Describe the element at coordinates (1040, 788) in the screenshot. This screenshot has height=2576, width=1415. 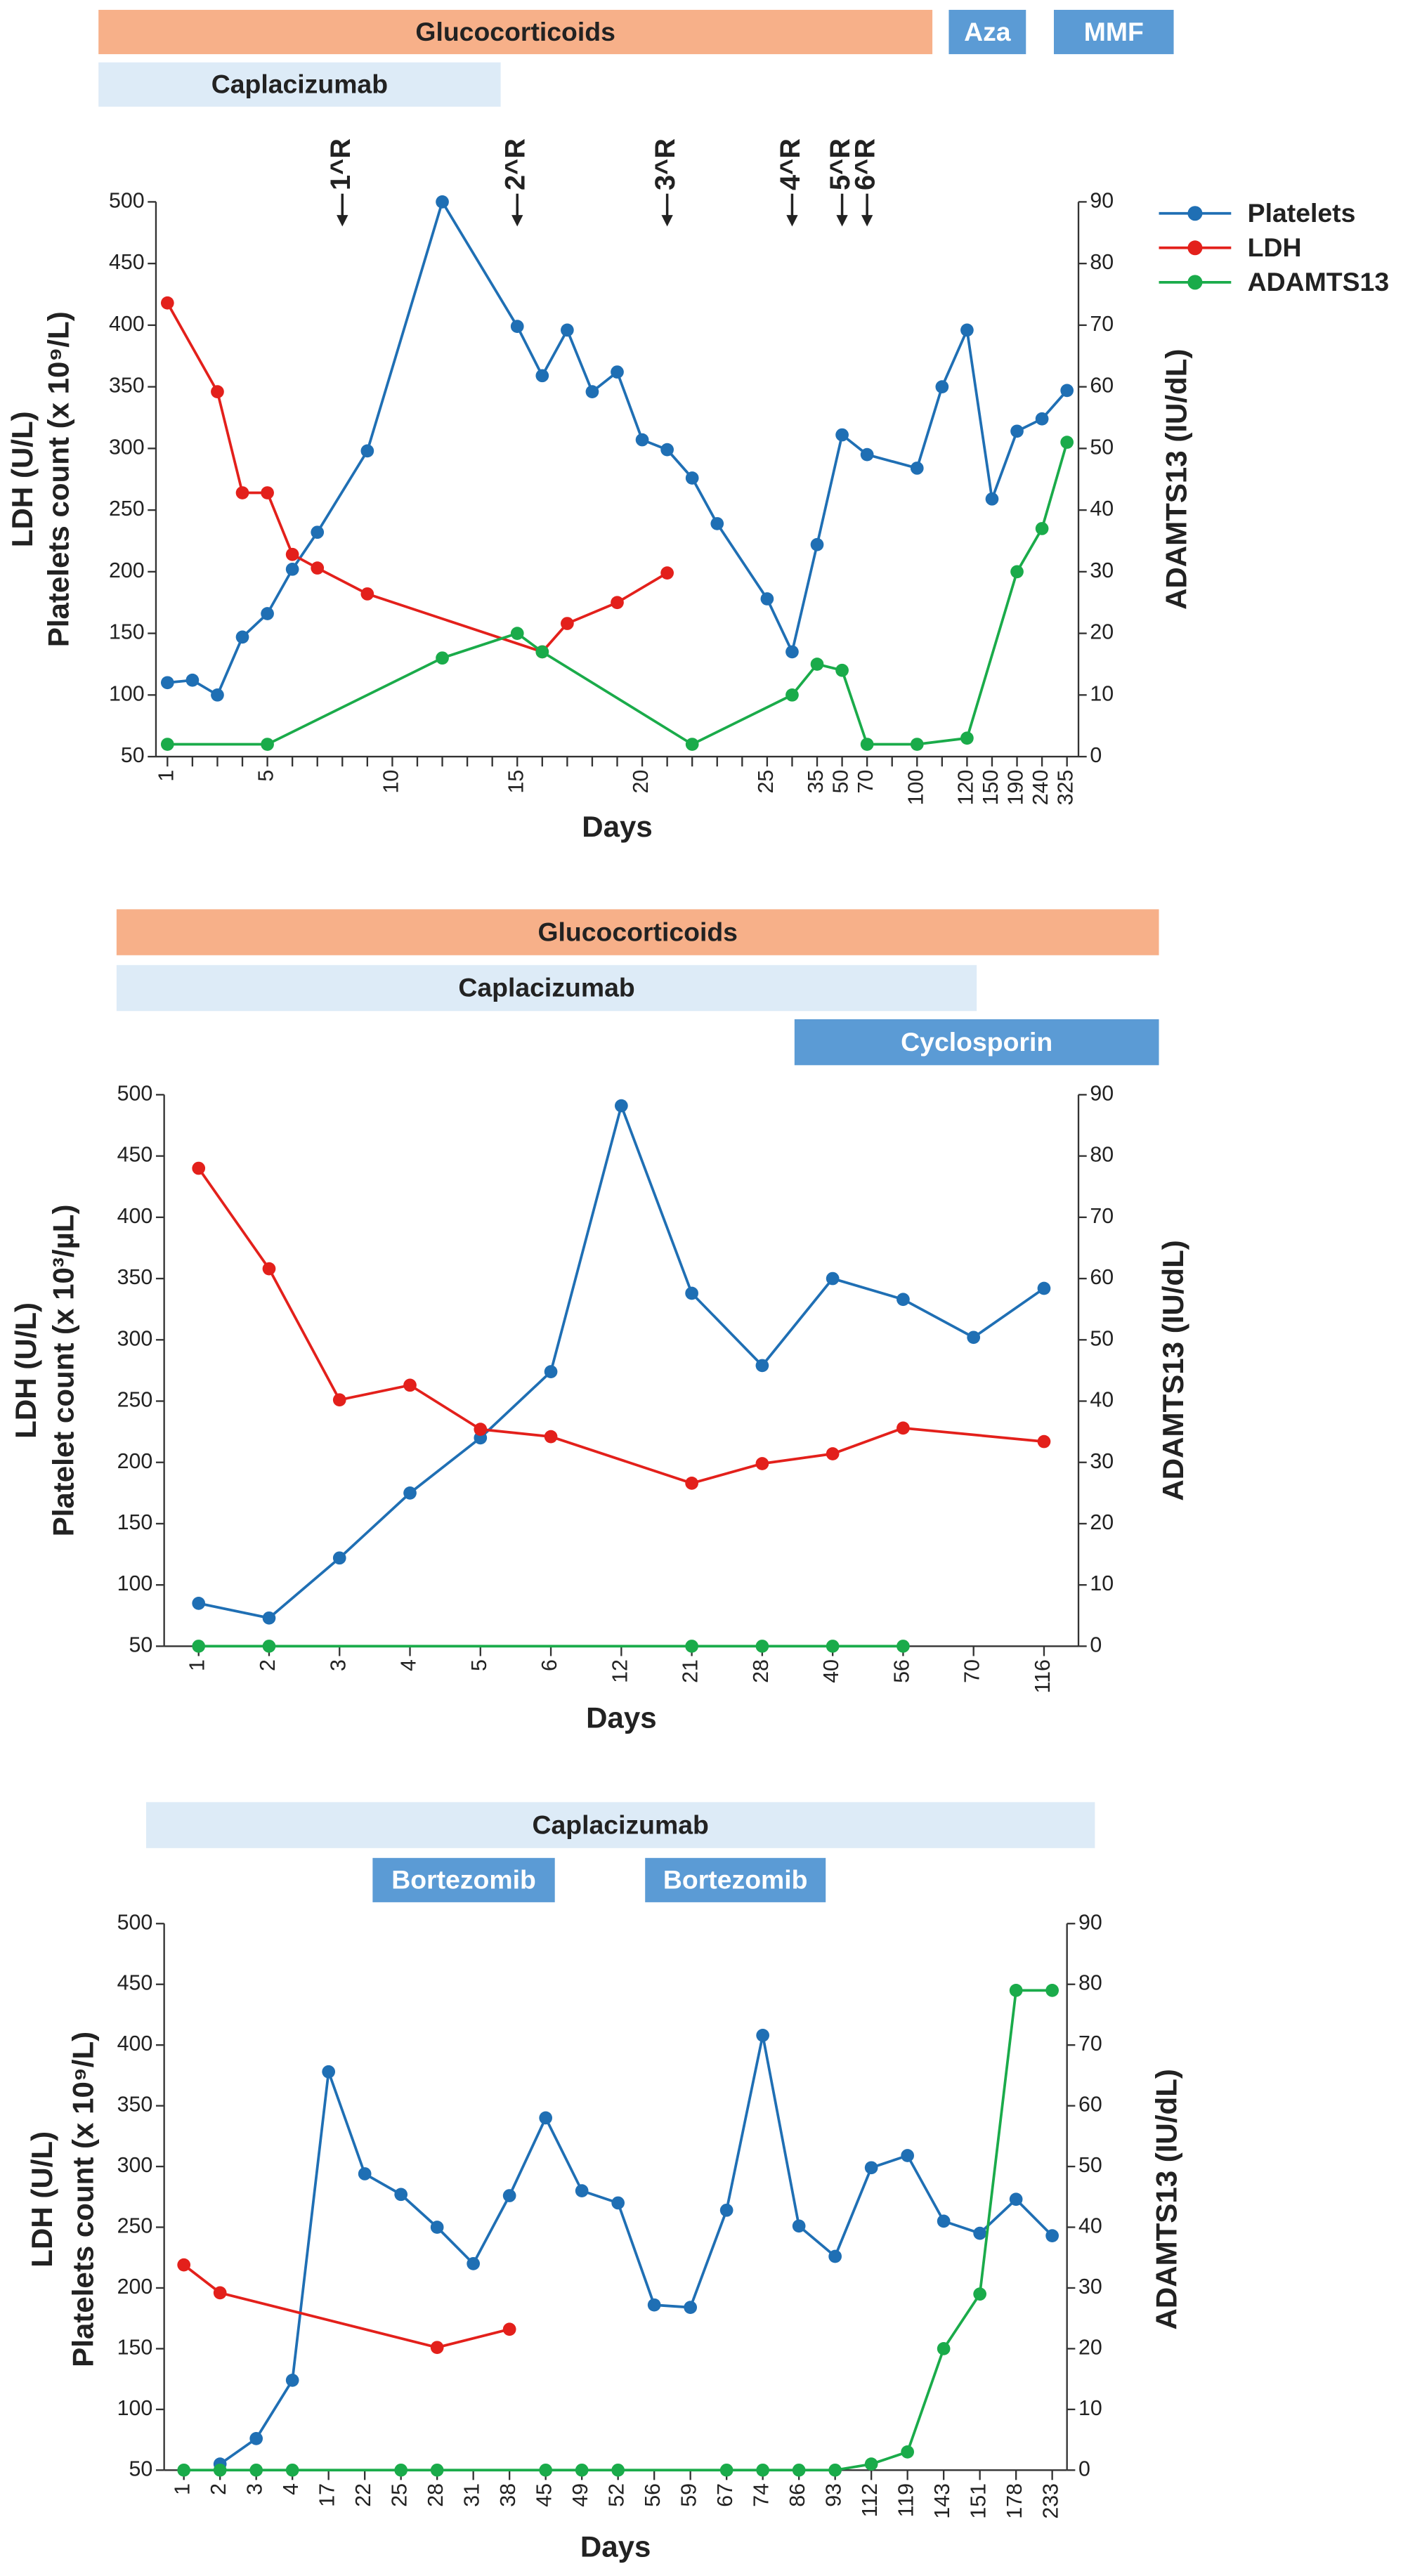
I see `x-tick-label: 240` at that location.